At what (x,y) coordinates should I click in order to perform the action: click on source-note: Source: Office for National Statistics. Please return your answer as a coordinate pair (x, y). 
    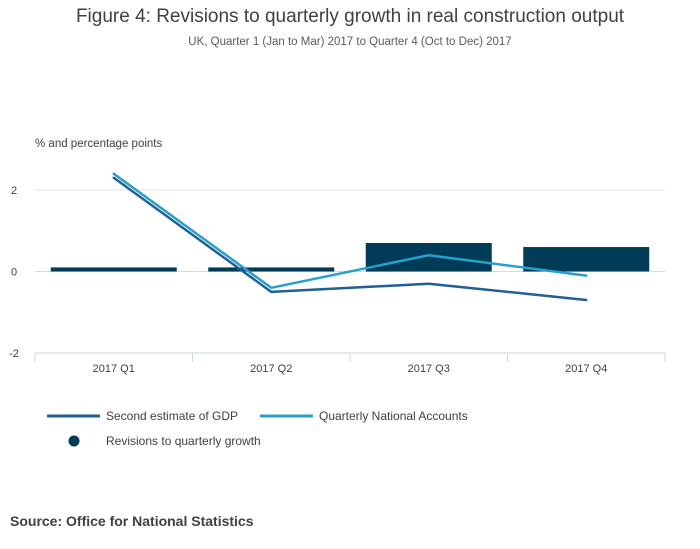
    Looking at the image, I should click on (132, 521).